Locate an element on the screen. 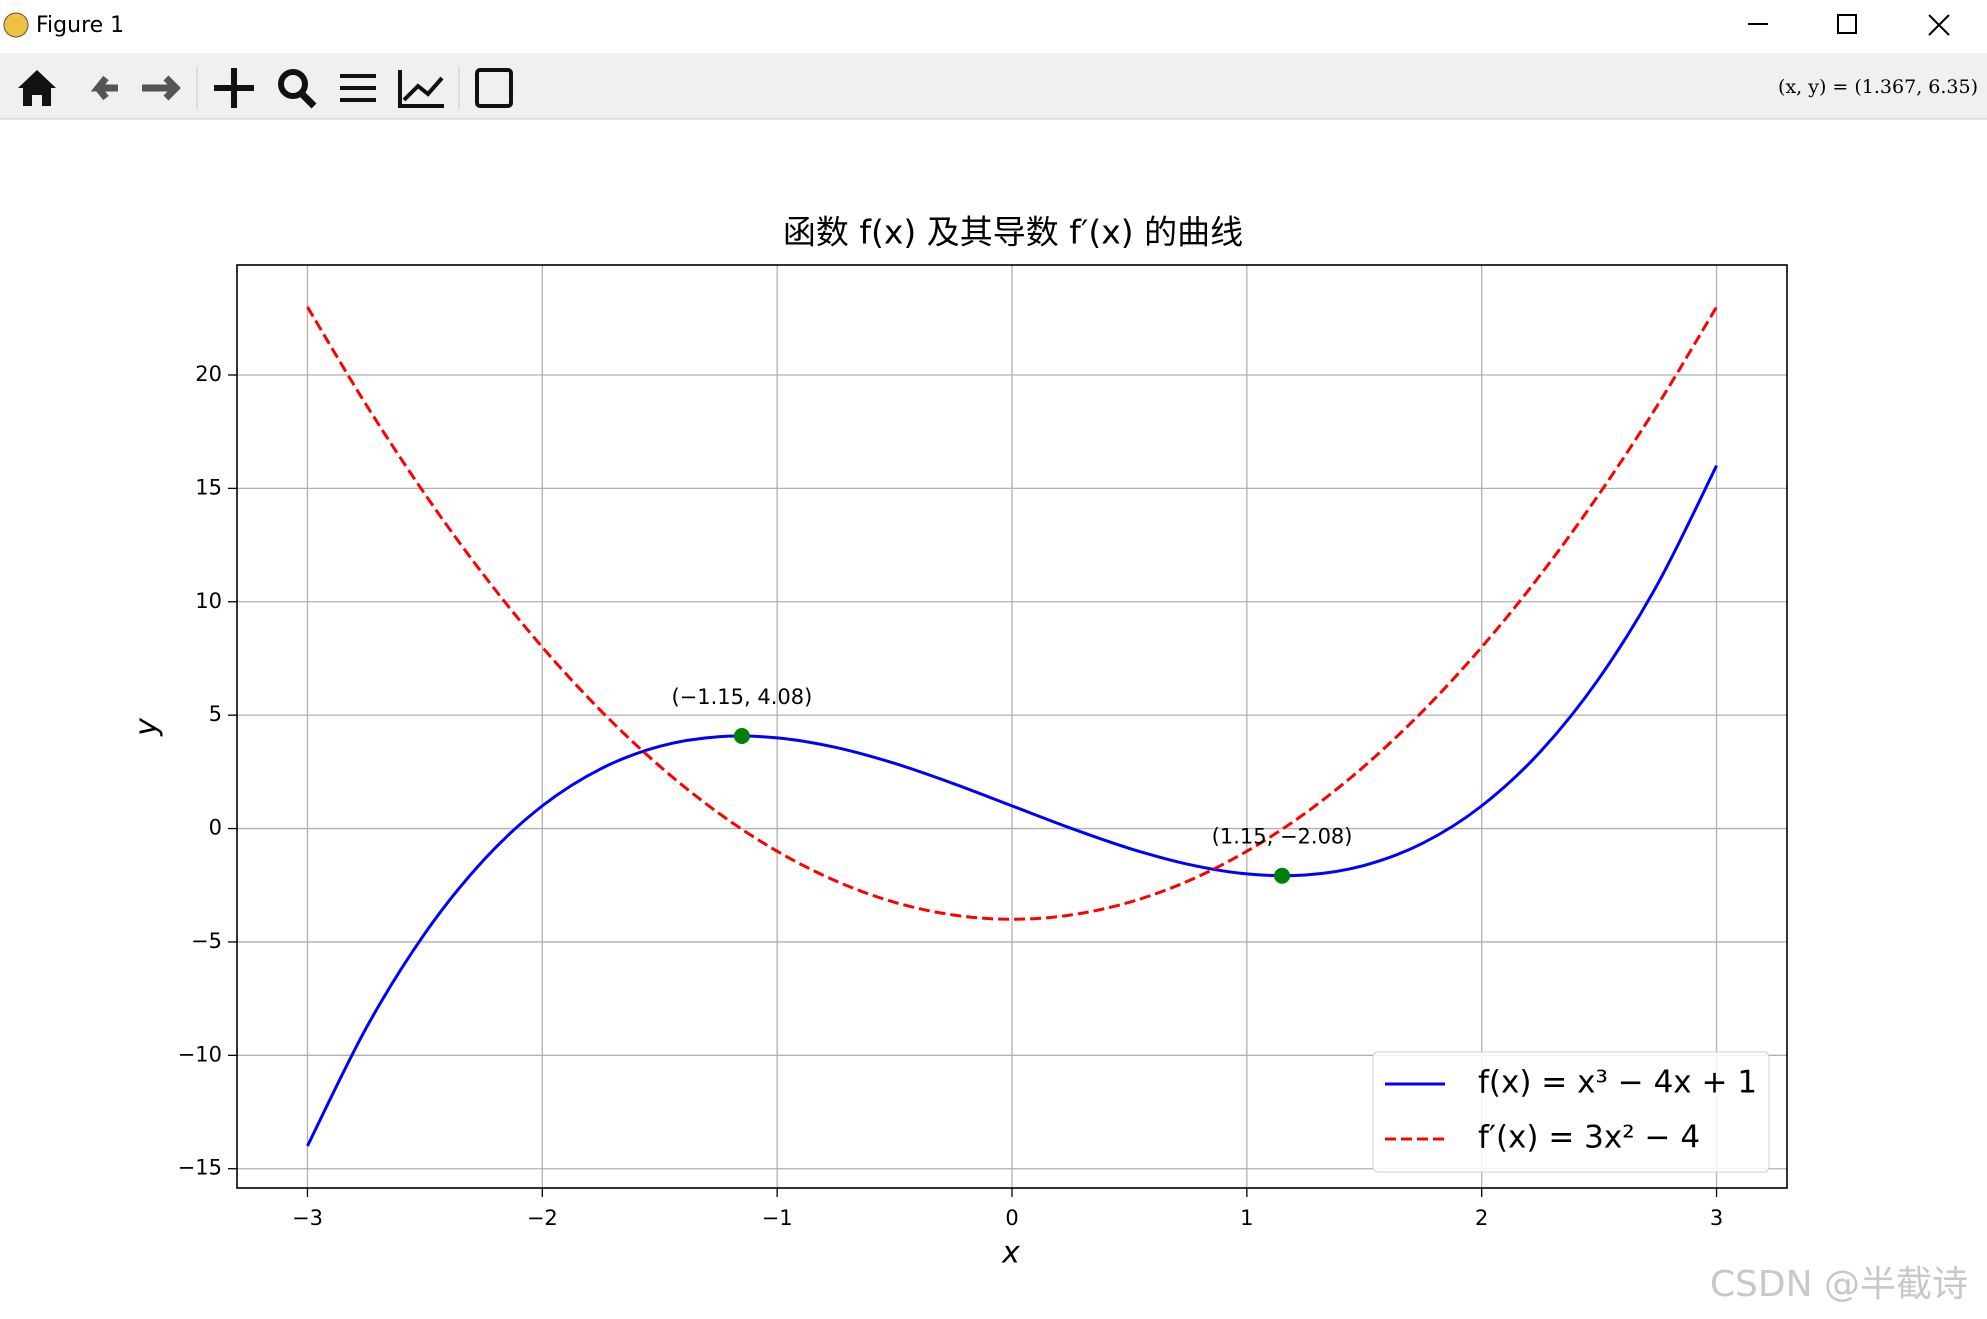 This screenshot has width=1987, height=1319. legend-label: f(x) = x³ − 4x + 1 is located at coordinates (1617, 1083).